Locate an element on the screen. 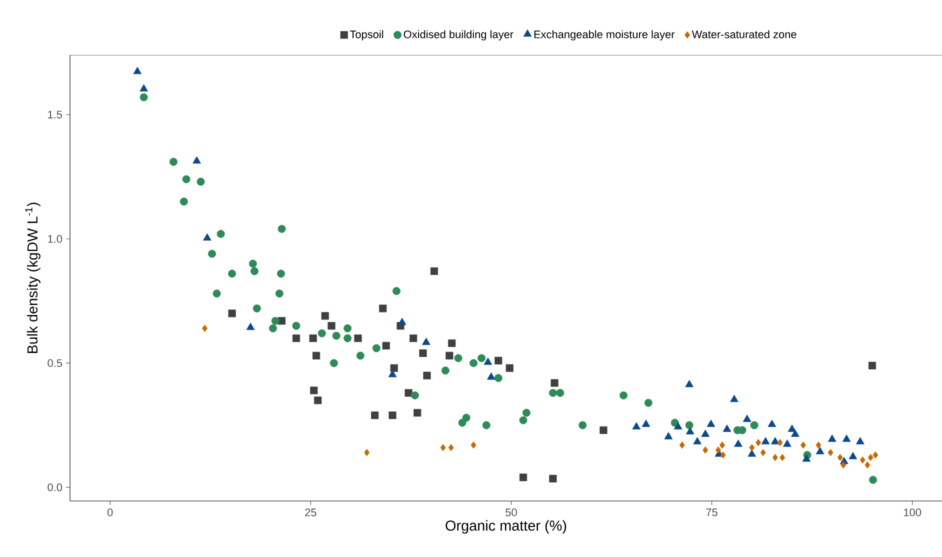 This screenshot has width=942, height=557. y-tick-label: 0.5 is located at coordinates (55, 363).